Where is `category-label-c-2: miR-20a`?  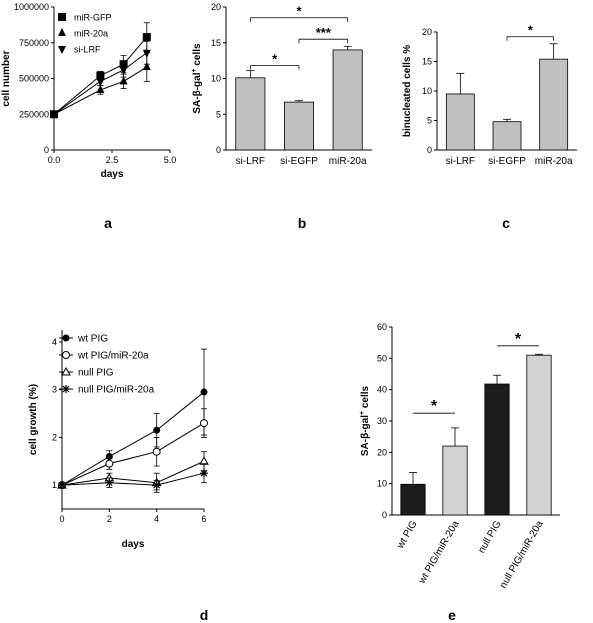
category-label-c-2: miR-20a is located at coordinates (554, 161).